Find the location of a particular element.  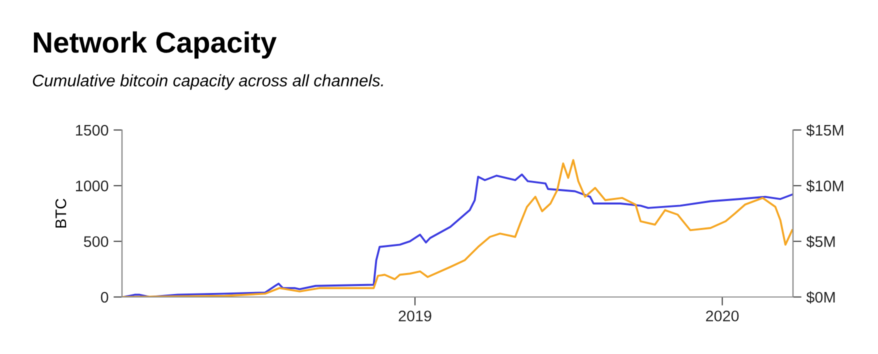

y2-tick-label: $5M is located at coordinates (820, 242).